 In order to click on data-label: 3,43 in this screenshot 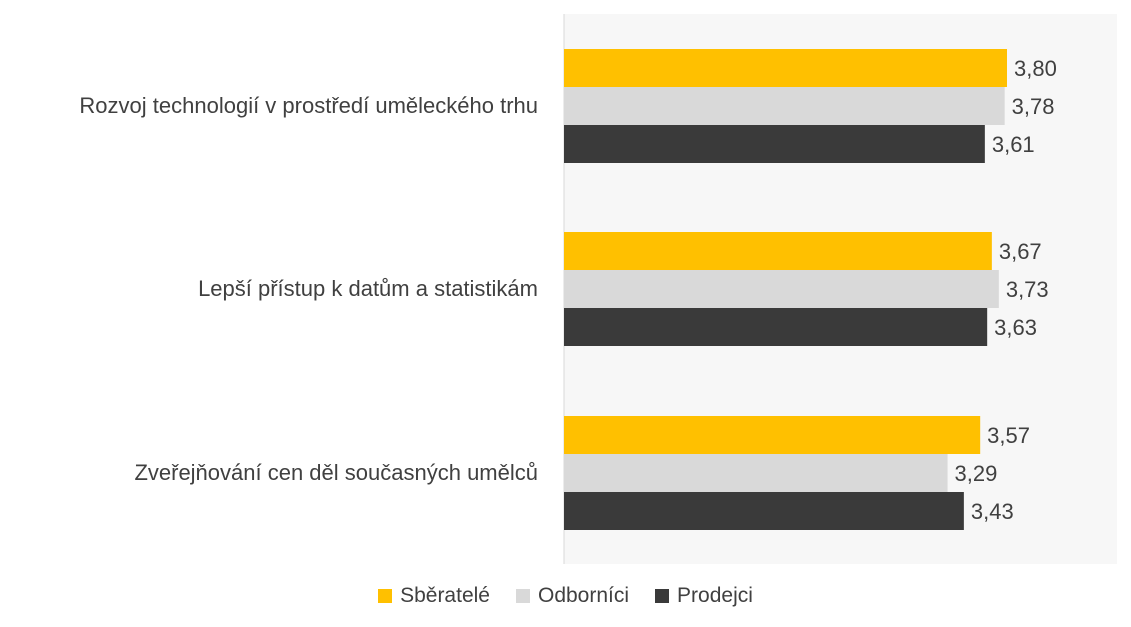, I will do `click(992, 511)`.